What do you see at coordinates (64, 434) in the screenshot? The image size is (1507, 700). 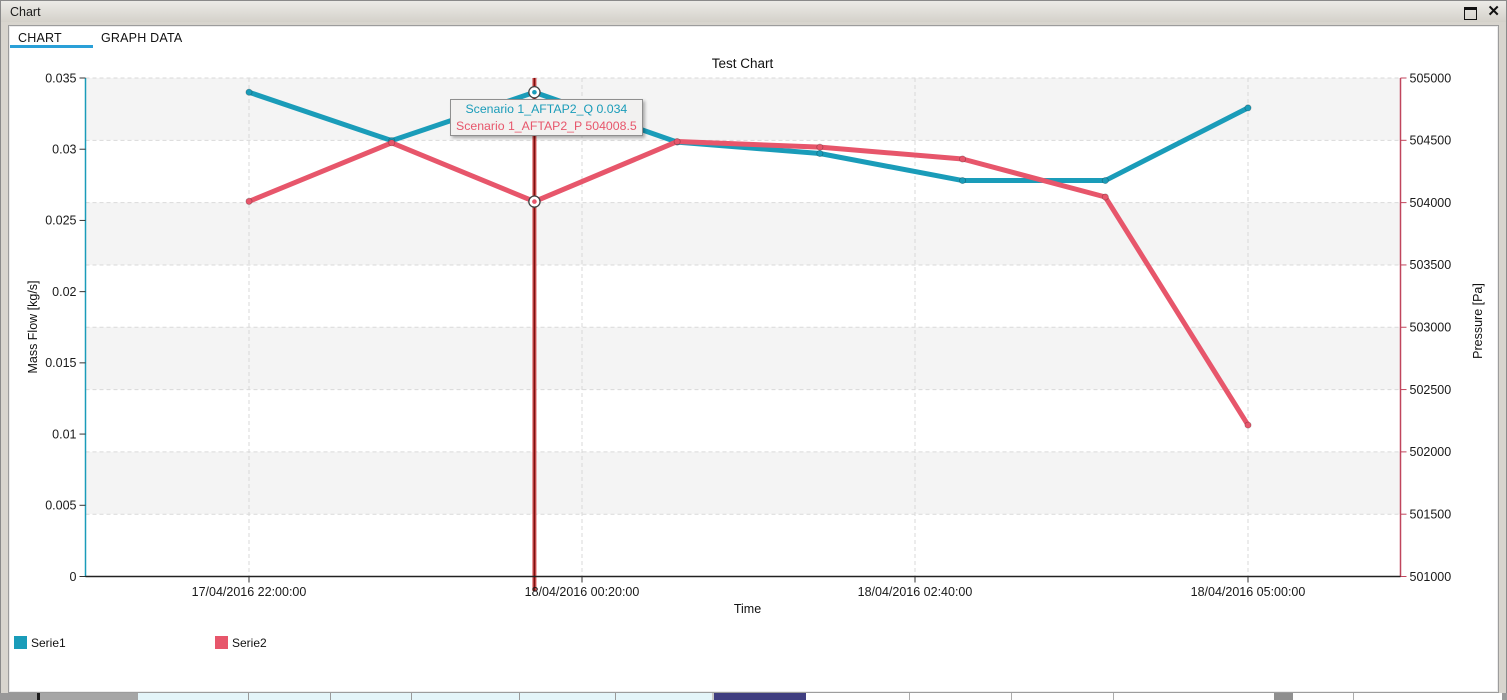 I see `left-axis-tick-label: 0.01` at bounding box center [64, 434].